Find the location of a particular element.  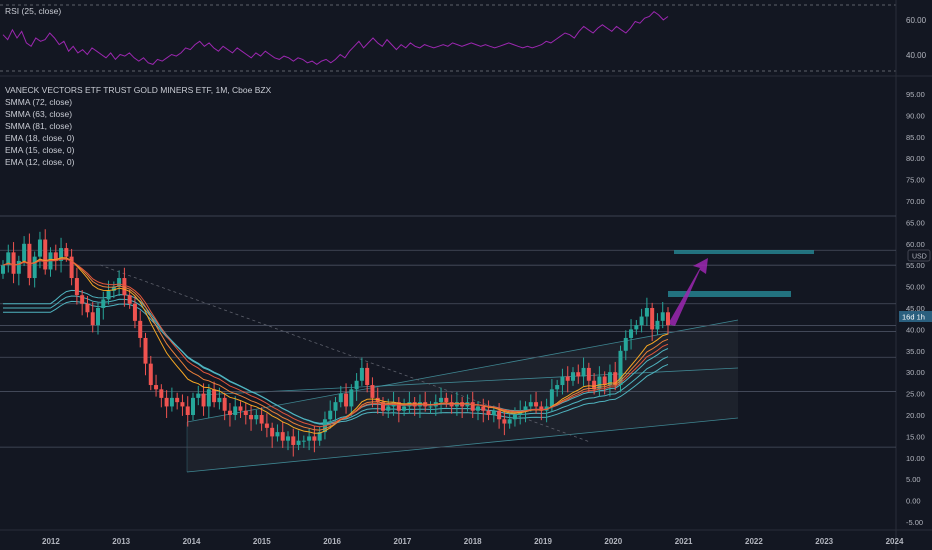

currency-text: USD is located at coordinates (919, 257).